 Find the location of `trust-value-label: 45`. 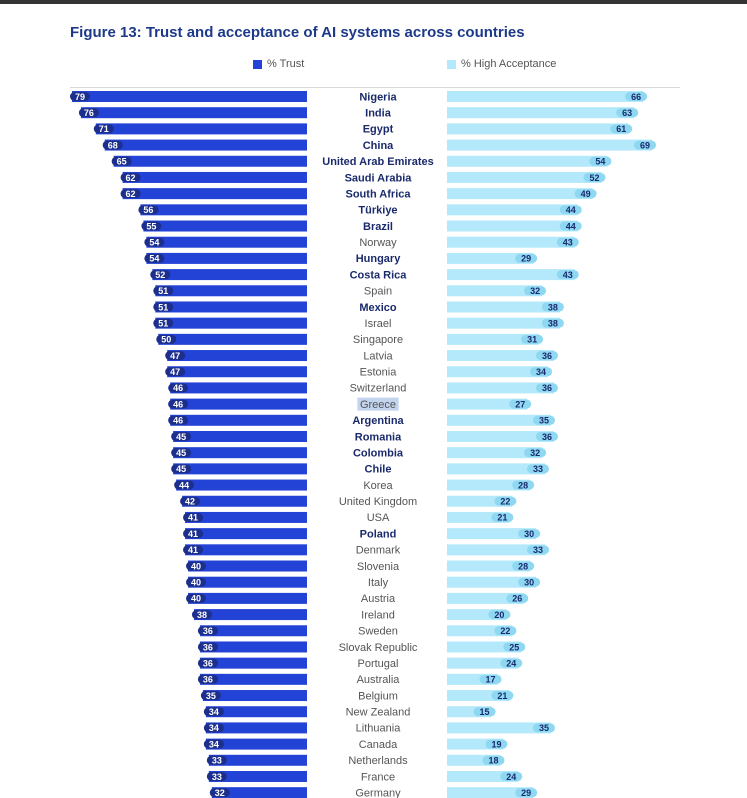

trust-value-label: 45 is located at coordinates (181, 469).